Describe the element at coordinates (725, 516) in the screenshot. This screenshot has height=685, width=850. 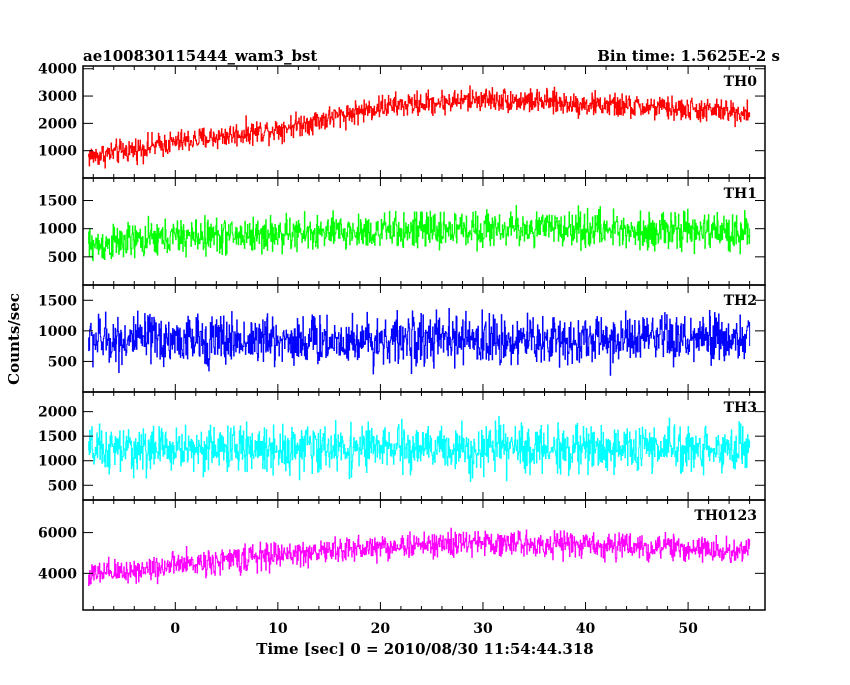
I see `series-label-th0123: TH0123` at that location.